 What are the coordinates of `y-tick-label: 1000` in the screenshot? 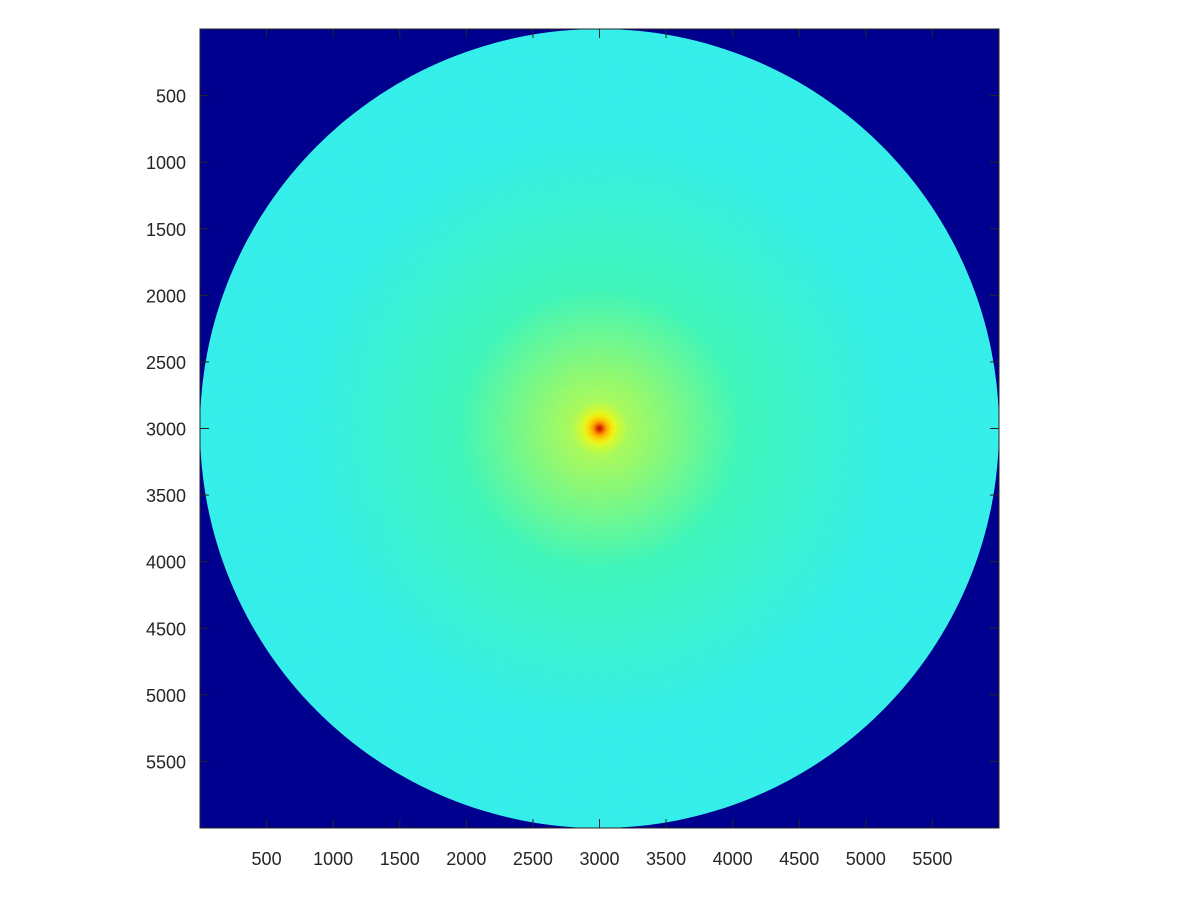 It's located at (166, 163).